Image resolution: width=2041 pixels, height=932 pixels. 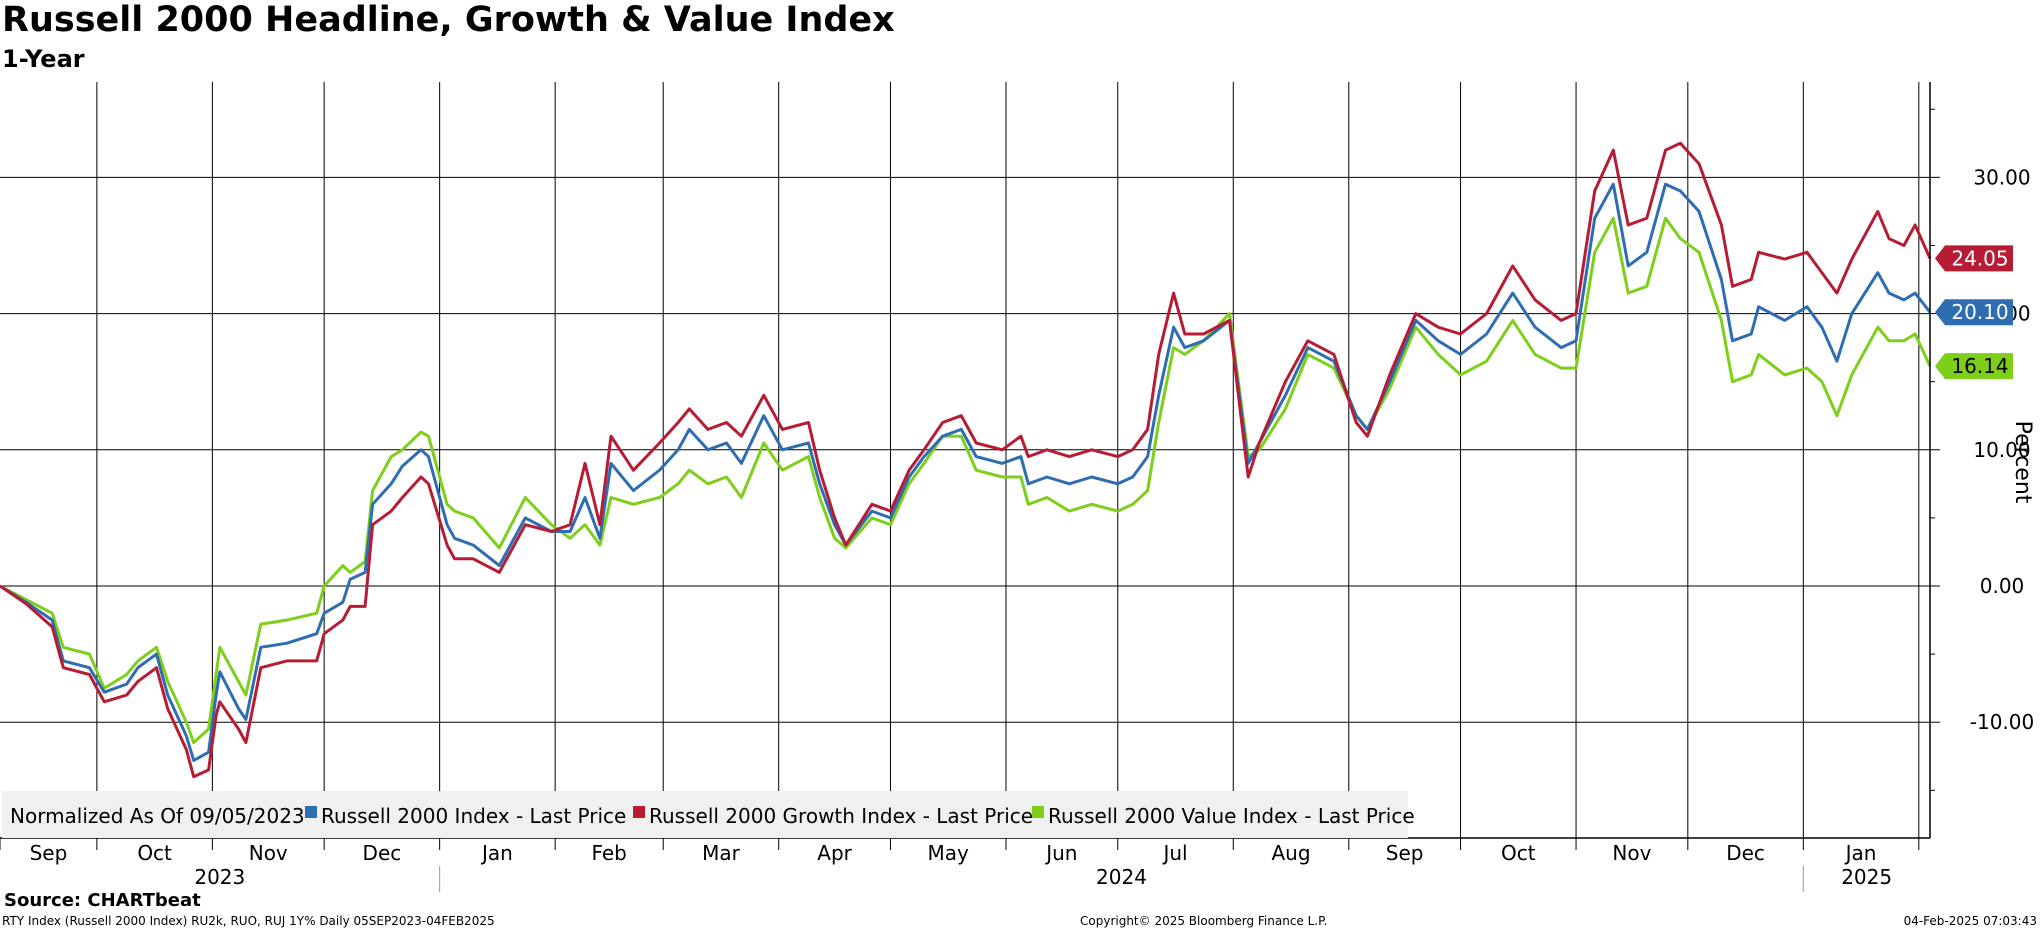 What do you see at coordinates (1290, 853) in the screenshot?
I see `x-tick-label: Aug` at bounding box center [1290, 853].